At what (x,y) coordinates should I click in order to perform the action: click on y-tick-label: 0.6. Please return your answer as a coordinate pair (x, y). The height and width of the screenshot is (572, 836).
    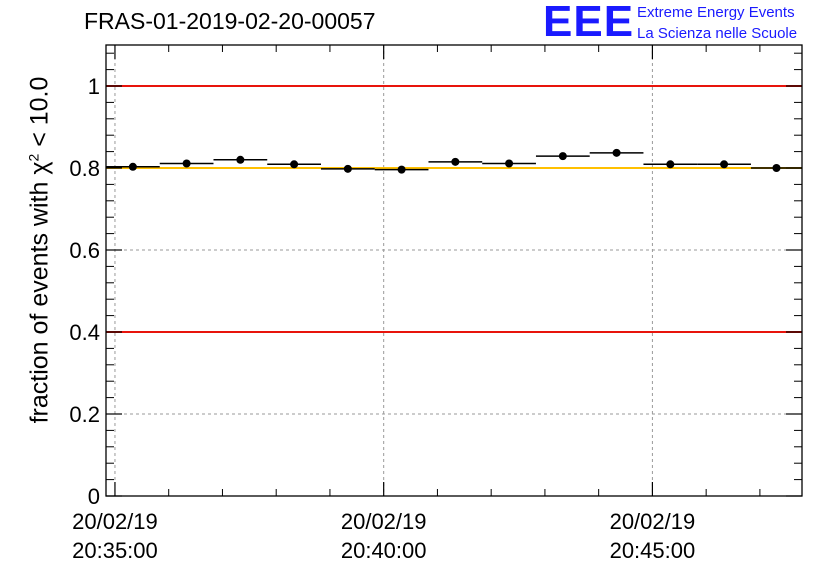
    Looking at the image, I should click on (84, 250).